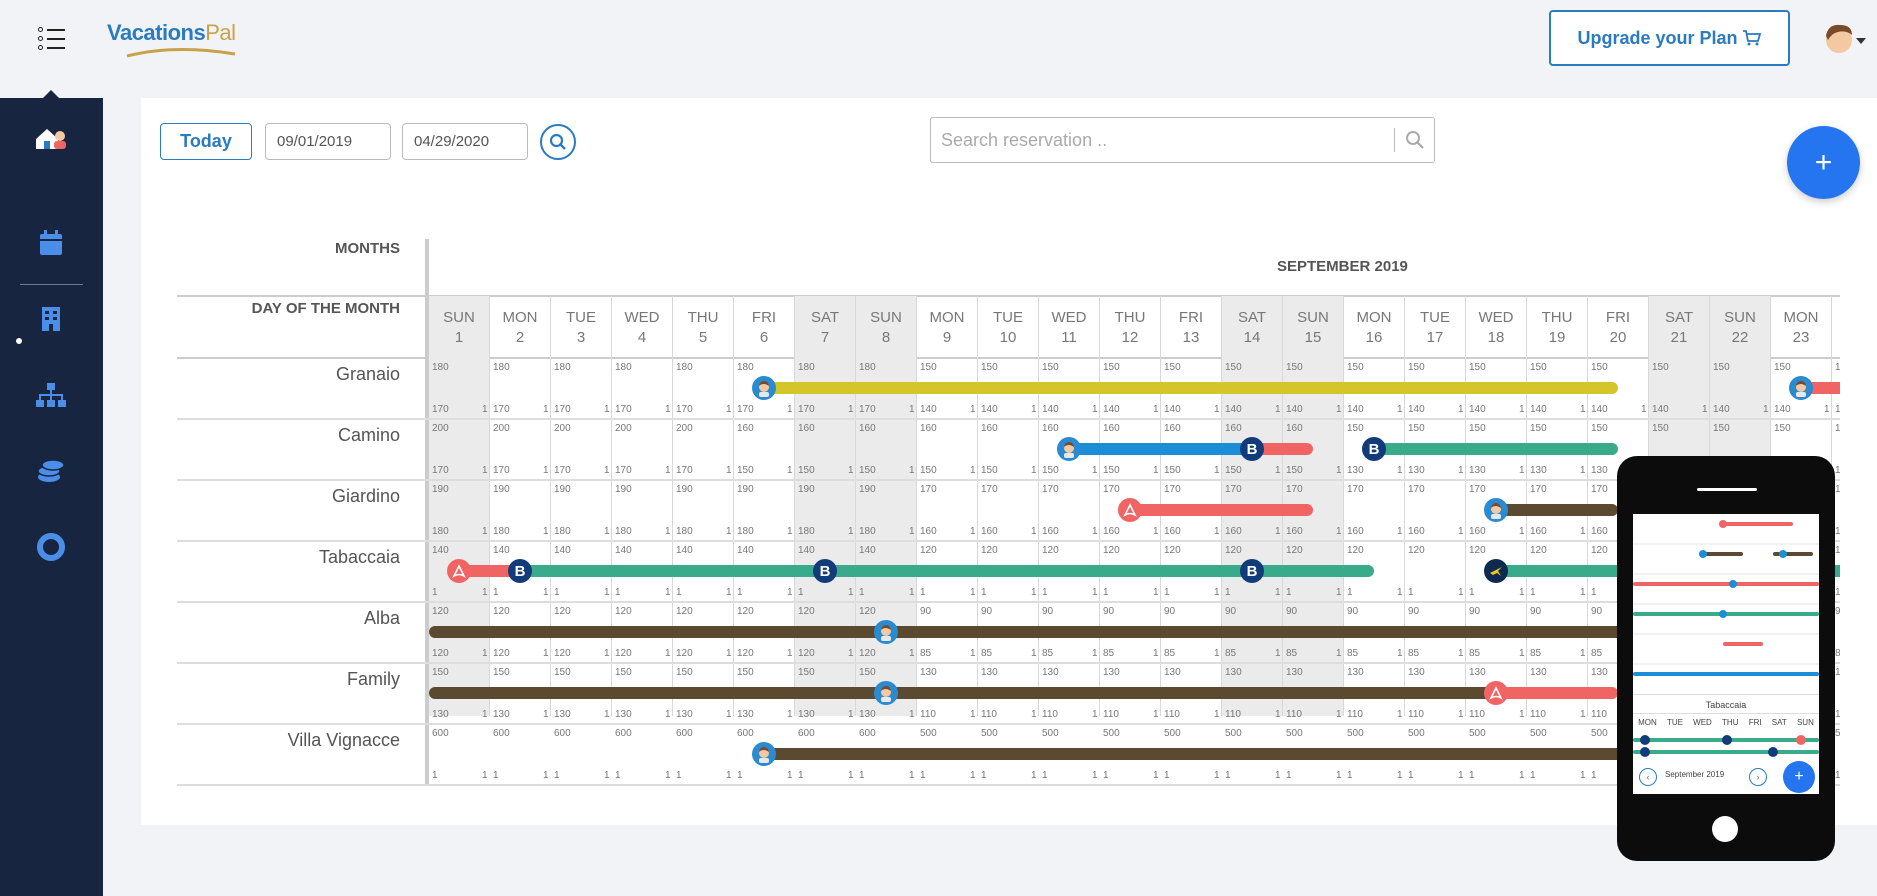 The width and height of the screenshot is (1877, 896). What do you see at coordinates (1231, 653) in the screenshot?
I see `day-min-price: 85` at bounding box center [1231, 653].